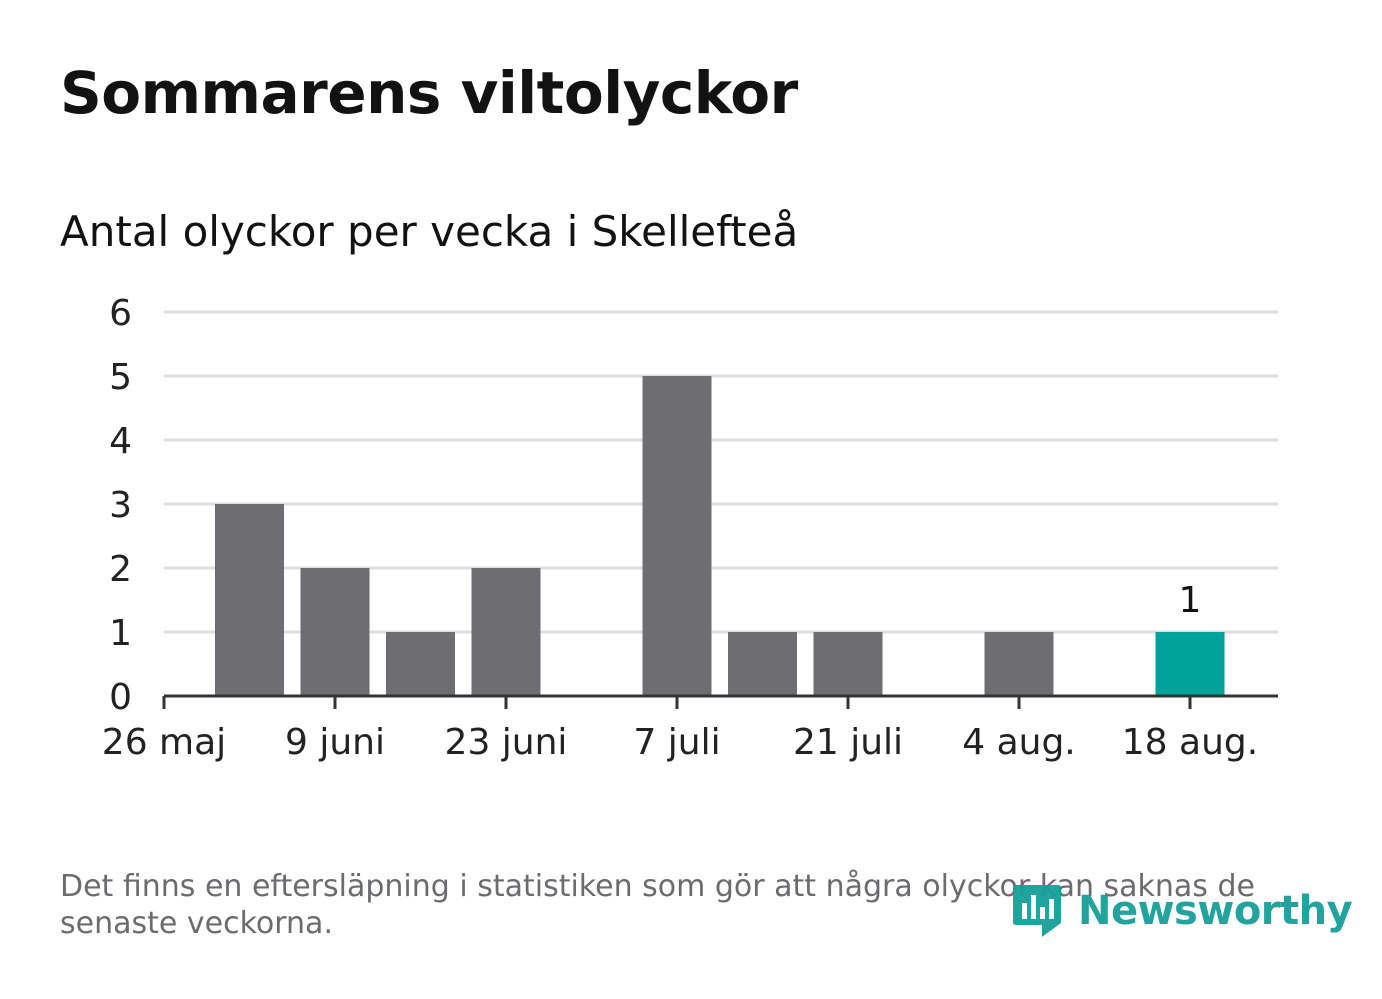  What do you see at coordinates (1037, 911) in the screenshot?
I see `newsworthy-logo-icon` at bounding box center [1037, 911].